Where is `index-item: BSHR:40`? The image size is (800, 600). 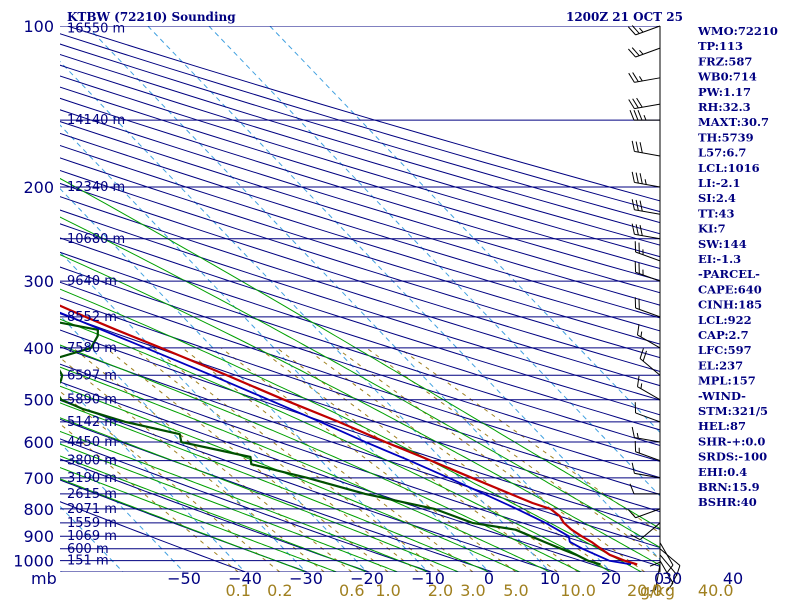 index-item: BSHR:40 is located at coordinates (727, 502).